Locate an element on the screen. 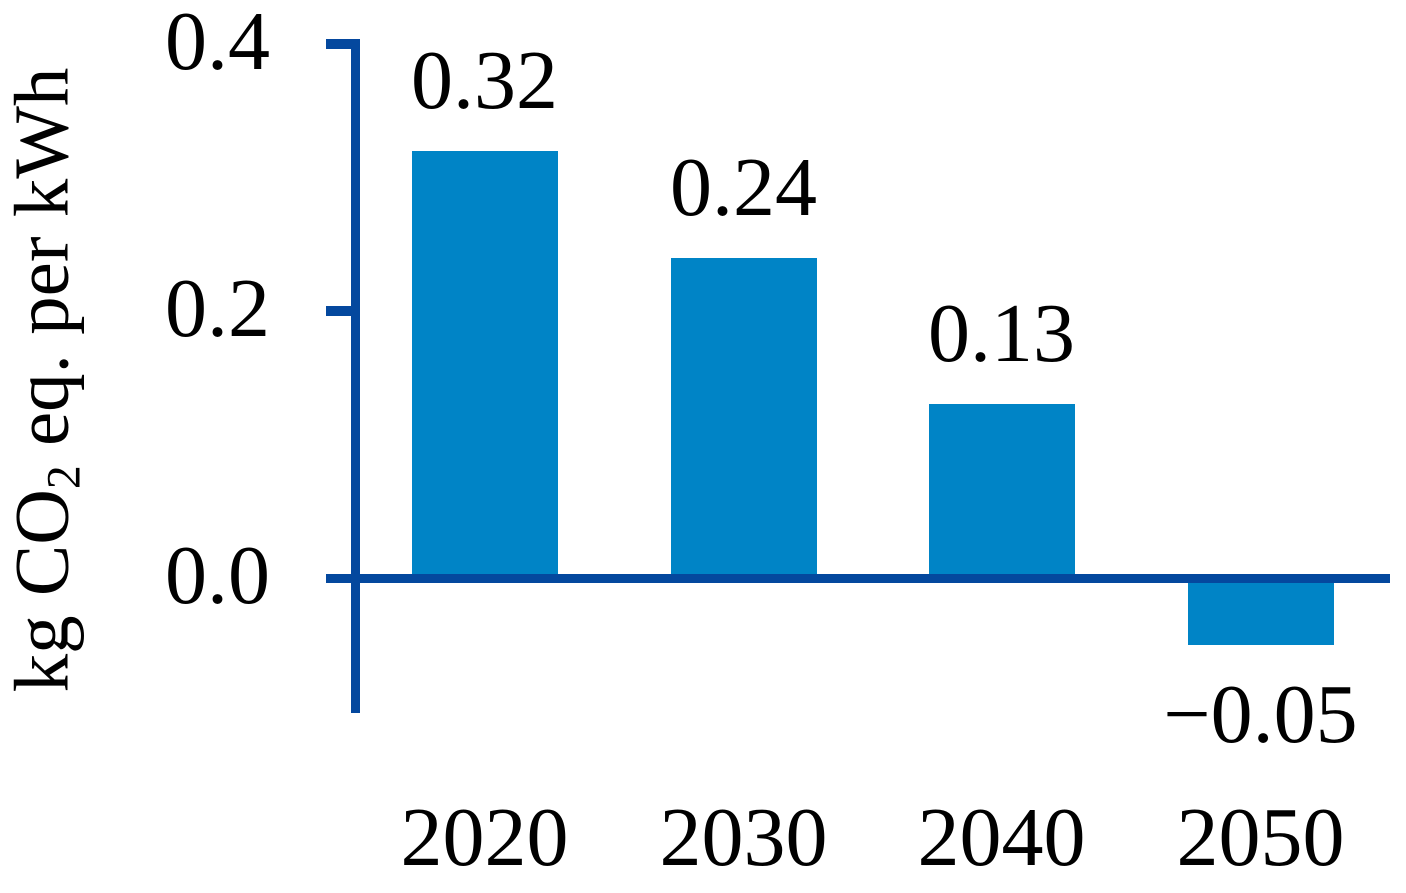 This screenshot has width=1406, height=893. y-tick-label-0.0: 0.0 is located at coordinates (217, 575).